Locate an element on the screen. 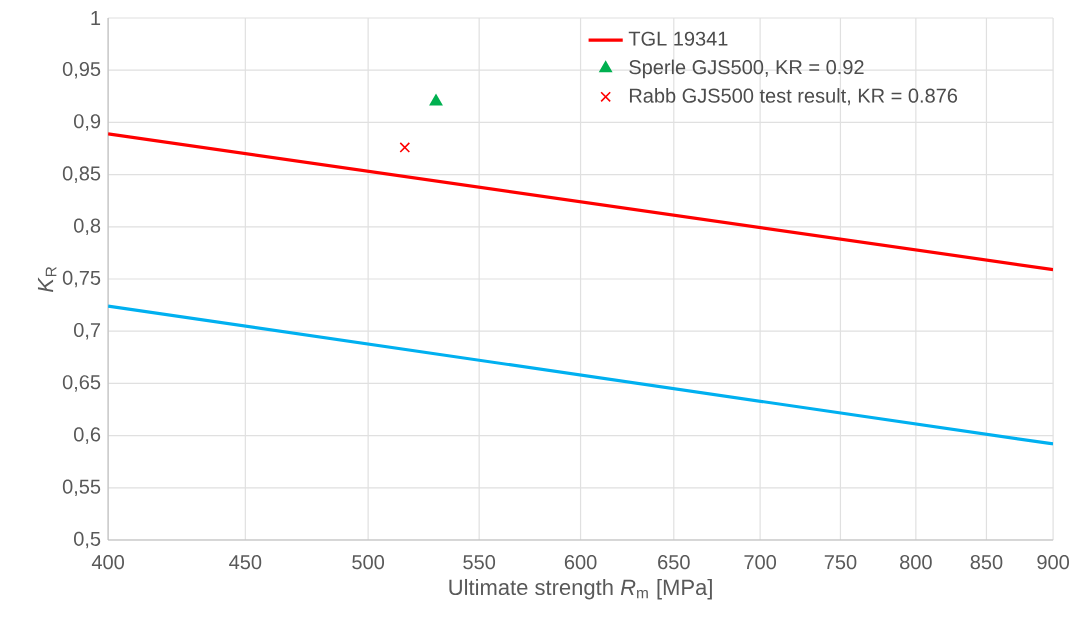 This screenshot has height=631, width=1079. x-tick-label: 400 is located at coordinates (107, 562).